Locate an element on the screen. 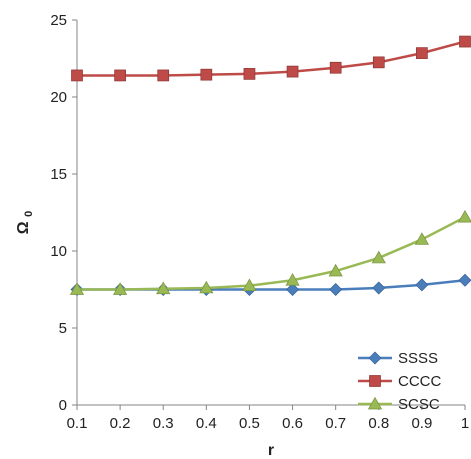  legend-item-cccc: CCCC is located at coordinates (399, 381).